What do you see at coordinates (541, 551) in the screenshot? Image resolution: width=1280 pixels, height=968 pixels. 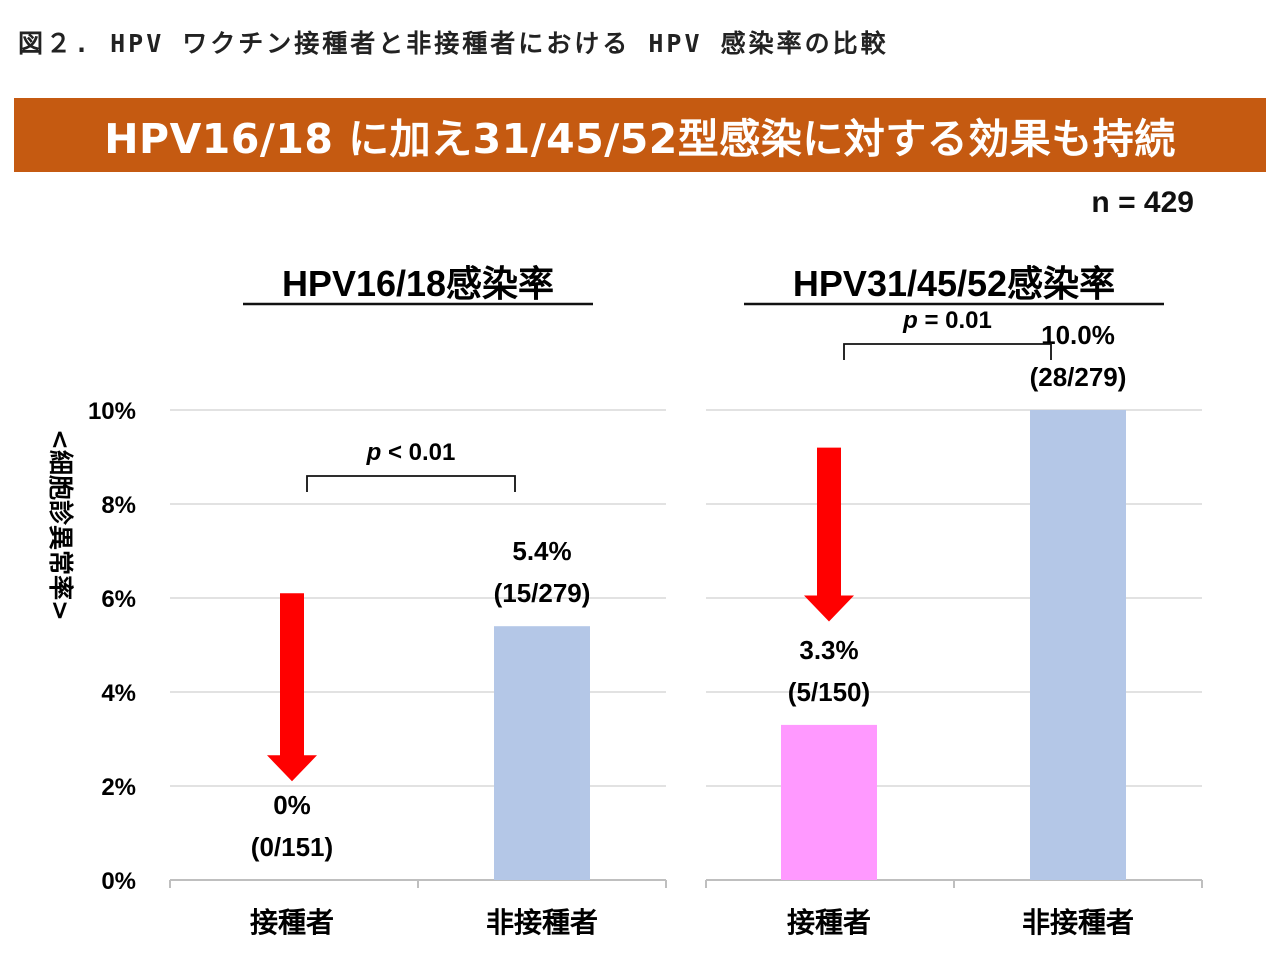 I see `panel-1-value-label-2: 5.4%` at bounding box center [541, 551].